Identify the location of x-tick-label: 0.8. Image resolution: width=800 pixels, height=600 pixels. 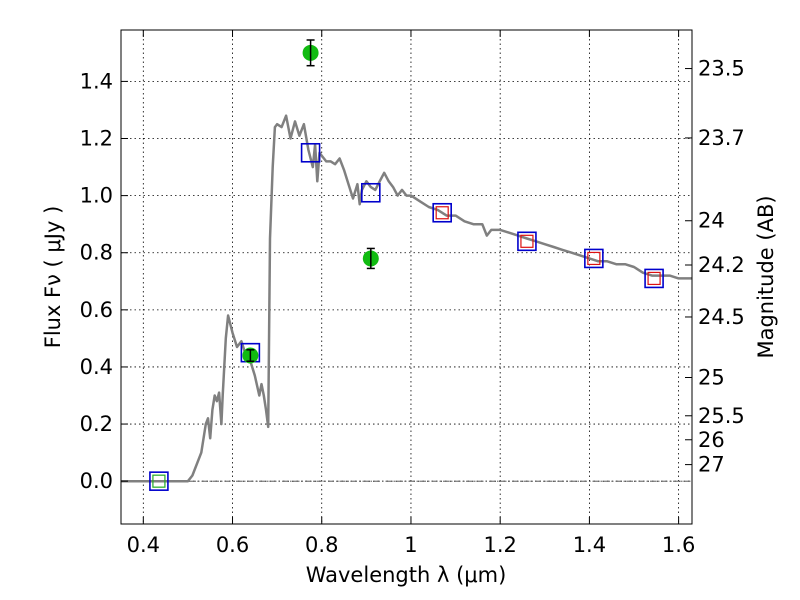
(321, 545).